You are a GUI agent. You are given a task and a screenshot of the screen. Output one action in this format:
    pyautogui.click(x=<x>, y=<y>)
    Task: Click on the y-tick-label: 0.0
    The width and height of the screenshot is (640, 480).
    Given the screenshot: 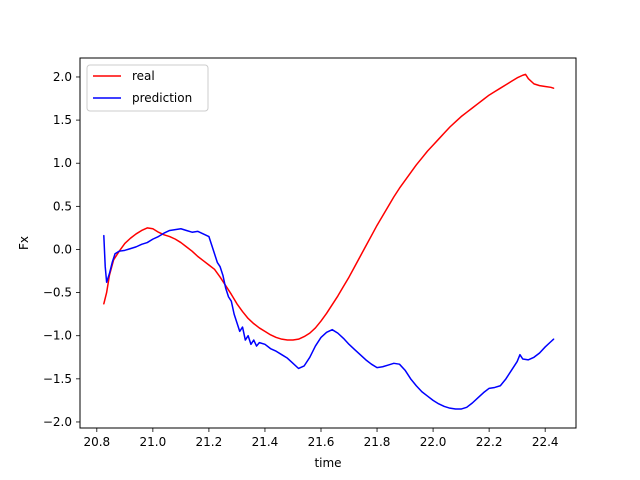 What is the action you would take?
    pyautogui.click(x=62, y=249)
    